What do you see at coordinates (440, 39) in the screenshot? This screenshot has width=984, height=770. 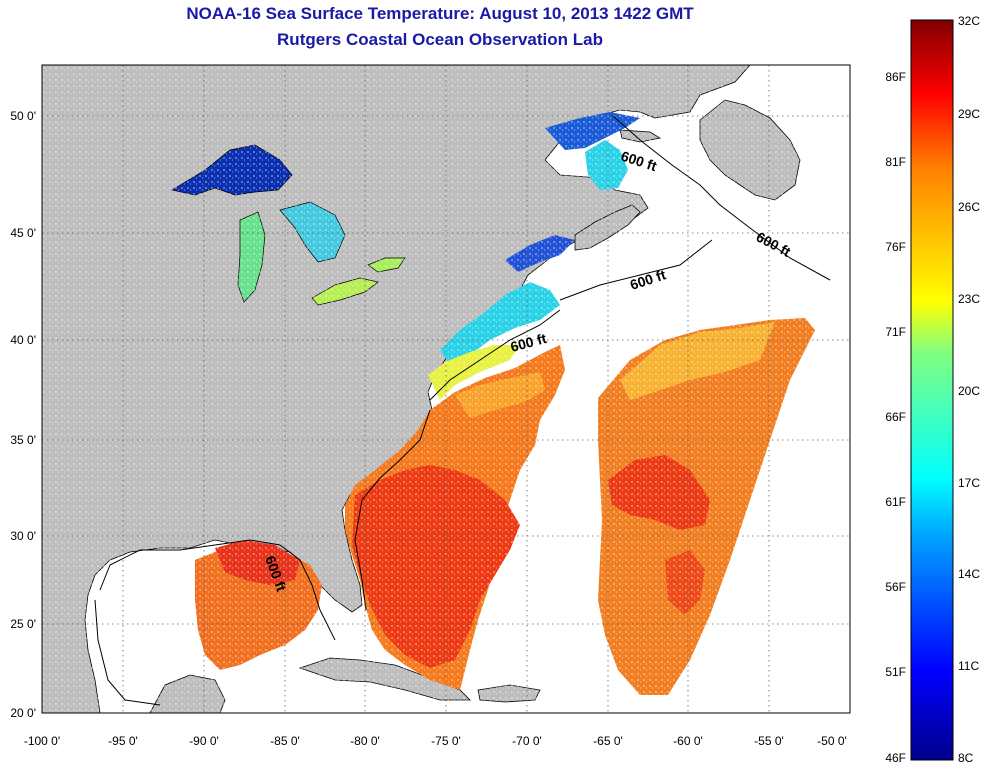 I see `chart-subtitle: Rutgers Coastal Ocean Observation Lab` at bounding box center [440, 39].